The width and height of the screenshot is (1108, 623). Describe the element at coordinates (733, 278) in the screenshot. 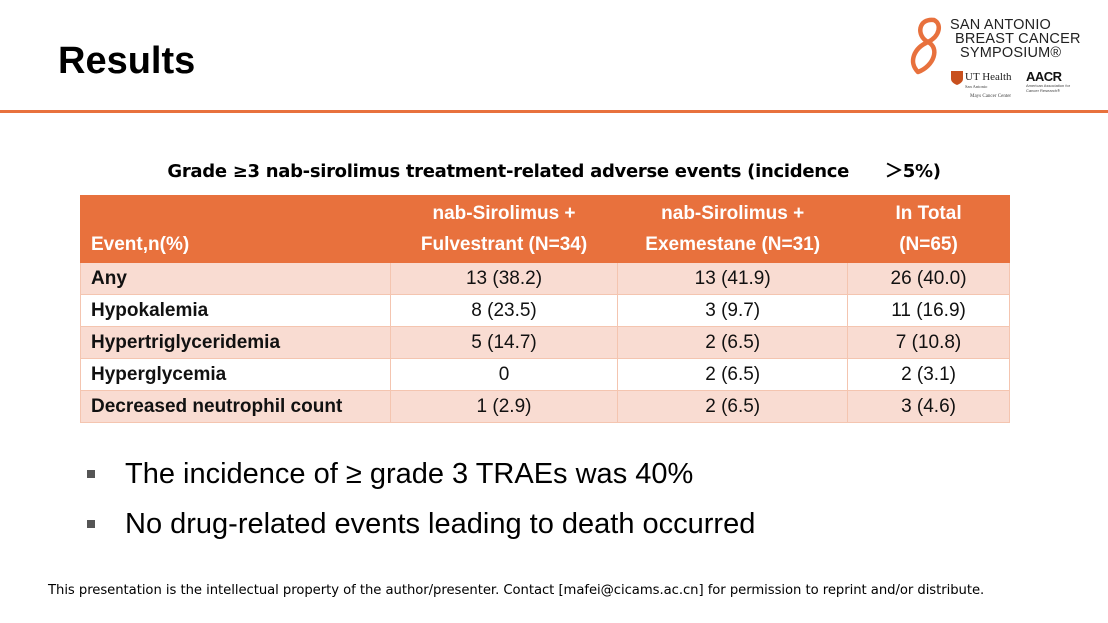

I see `cell-exemestane: 13 (41.9)` at that location.